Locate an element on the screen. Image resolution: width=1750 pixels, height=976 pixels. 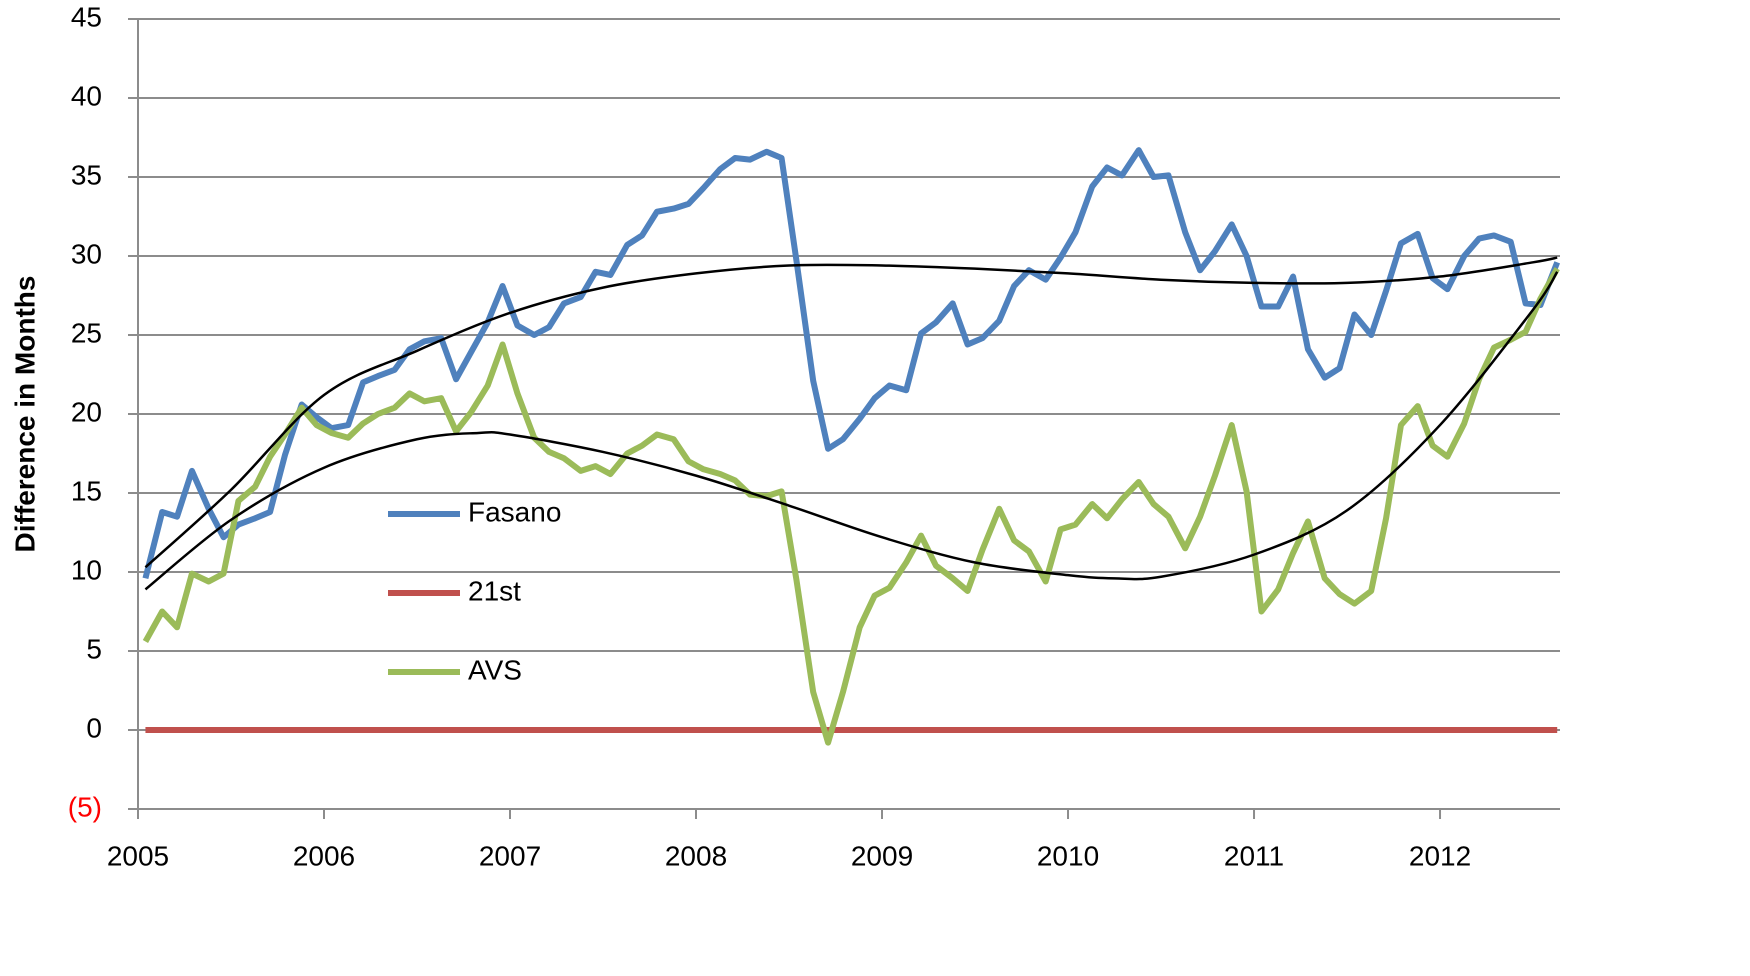
legend-label: AVS is located at coordinates (495, 669).